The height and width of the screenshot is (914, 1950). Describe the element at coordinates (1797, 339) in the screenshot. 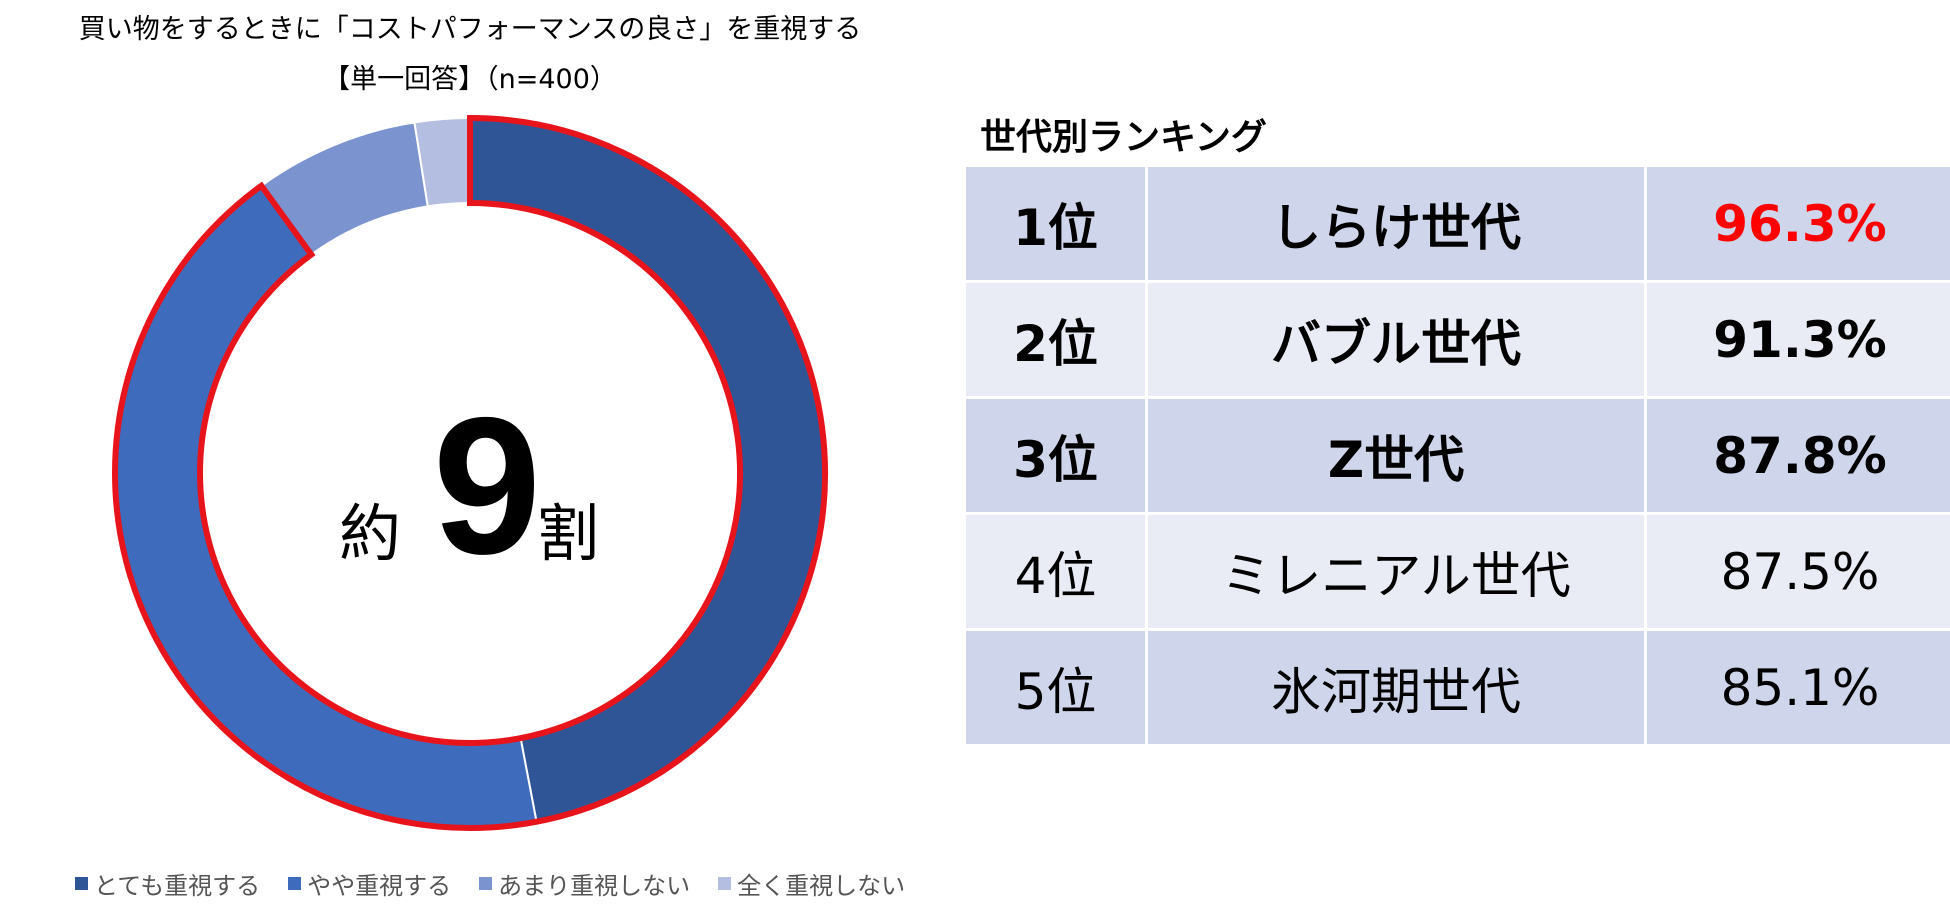

I see `percentage-cell: 91.3%` at that location.